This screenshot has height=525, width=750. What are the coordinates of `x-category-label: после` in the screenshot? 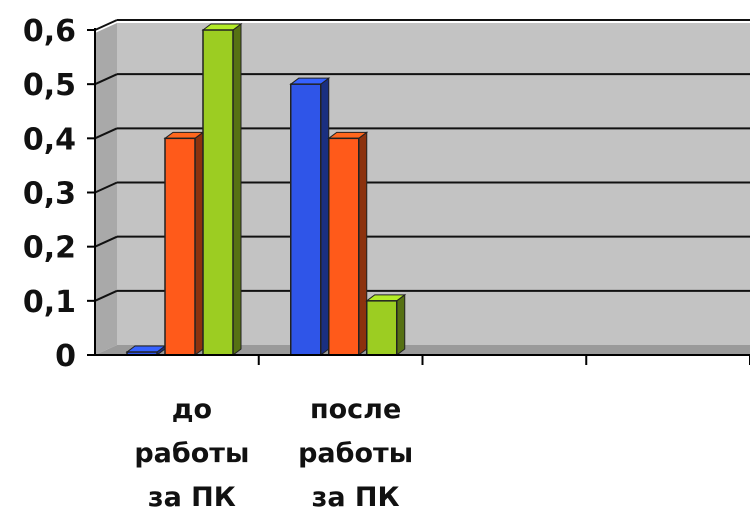 It's located at (355, 409).